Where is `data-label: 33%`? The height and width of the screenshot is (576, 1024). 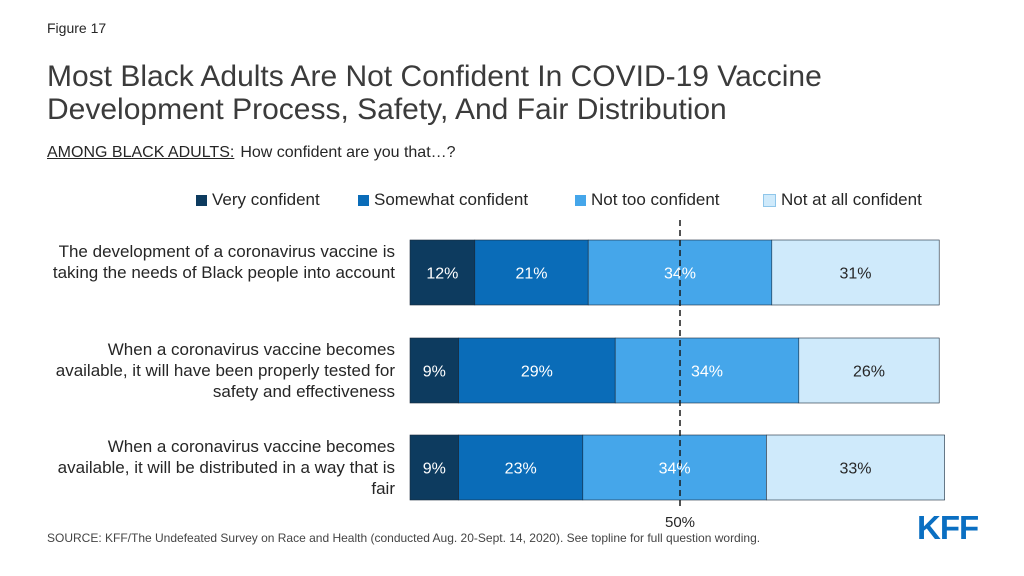
data-label: 33% is located at coordinates (855, 469).